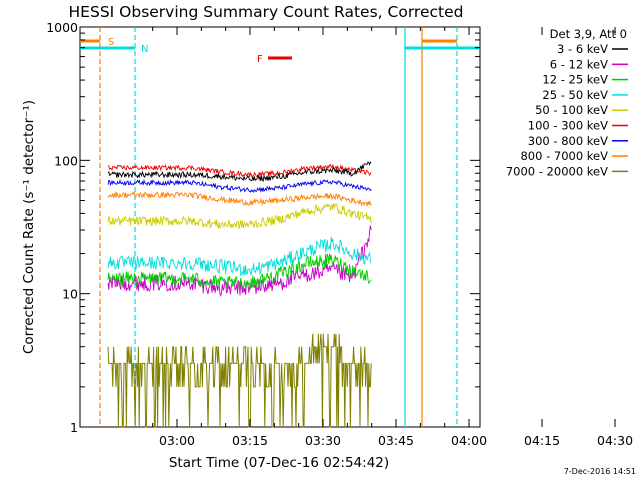  I want to click on marker-group: S N F, so click(280, 51).